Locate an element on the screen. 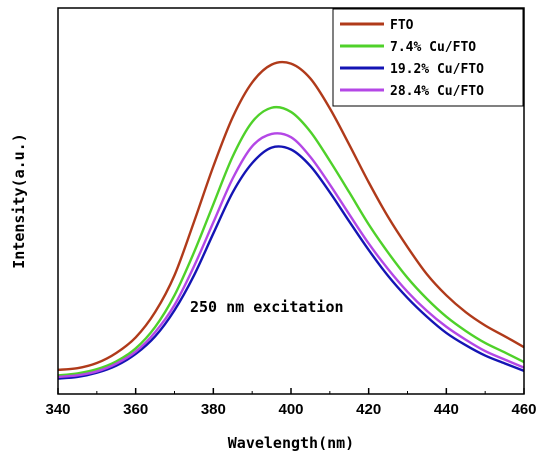 This screenshot has height=457, width=550. x-tick-label: 440 is located at coordinates (446, 409).